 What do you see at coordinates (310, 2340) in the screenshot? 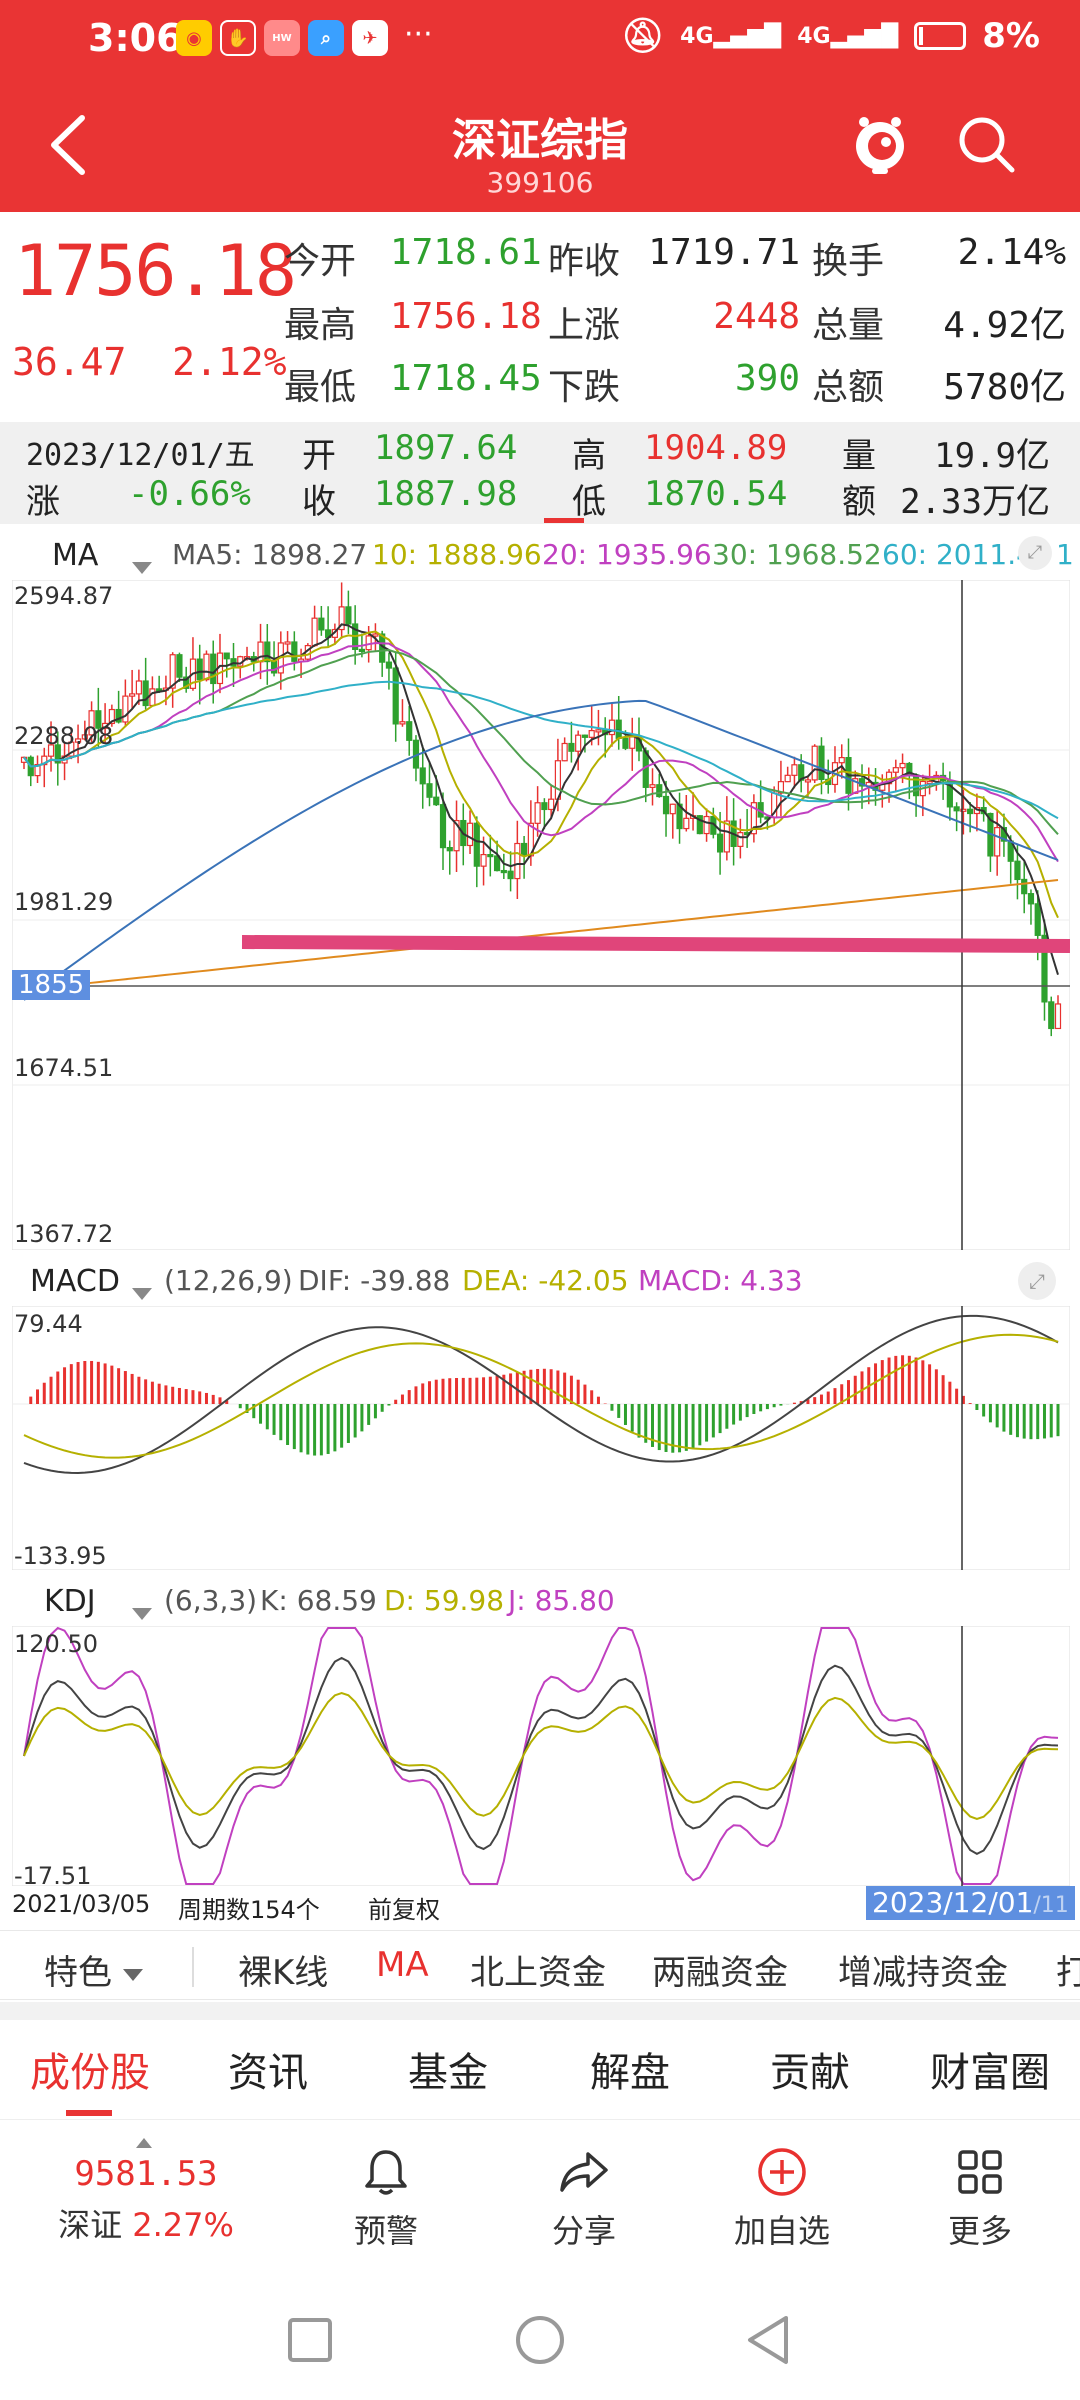
I see `recent-apps-icon` at bounding box center [310, 2340].